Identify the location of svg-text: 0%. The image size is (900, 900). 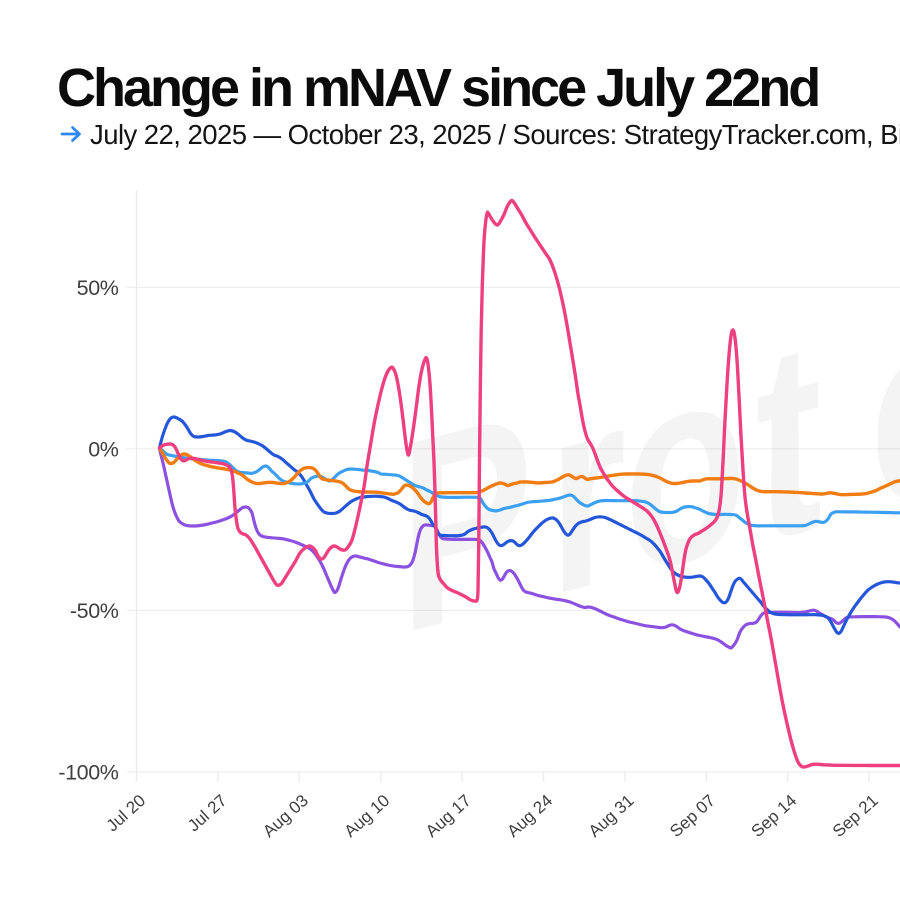
(103, 449).